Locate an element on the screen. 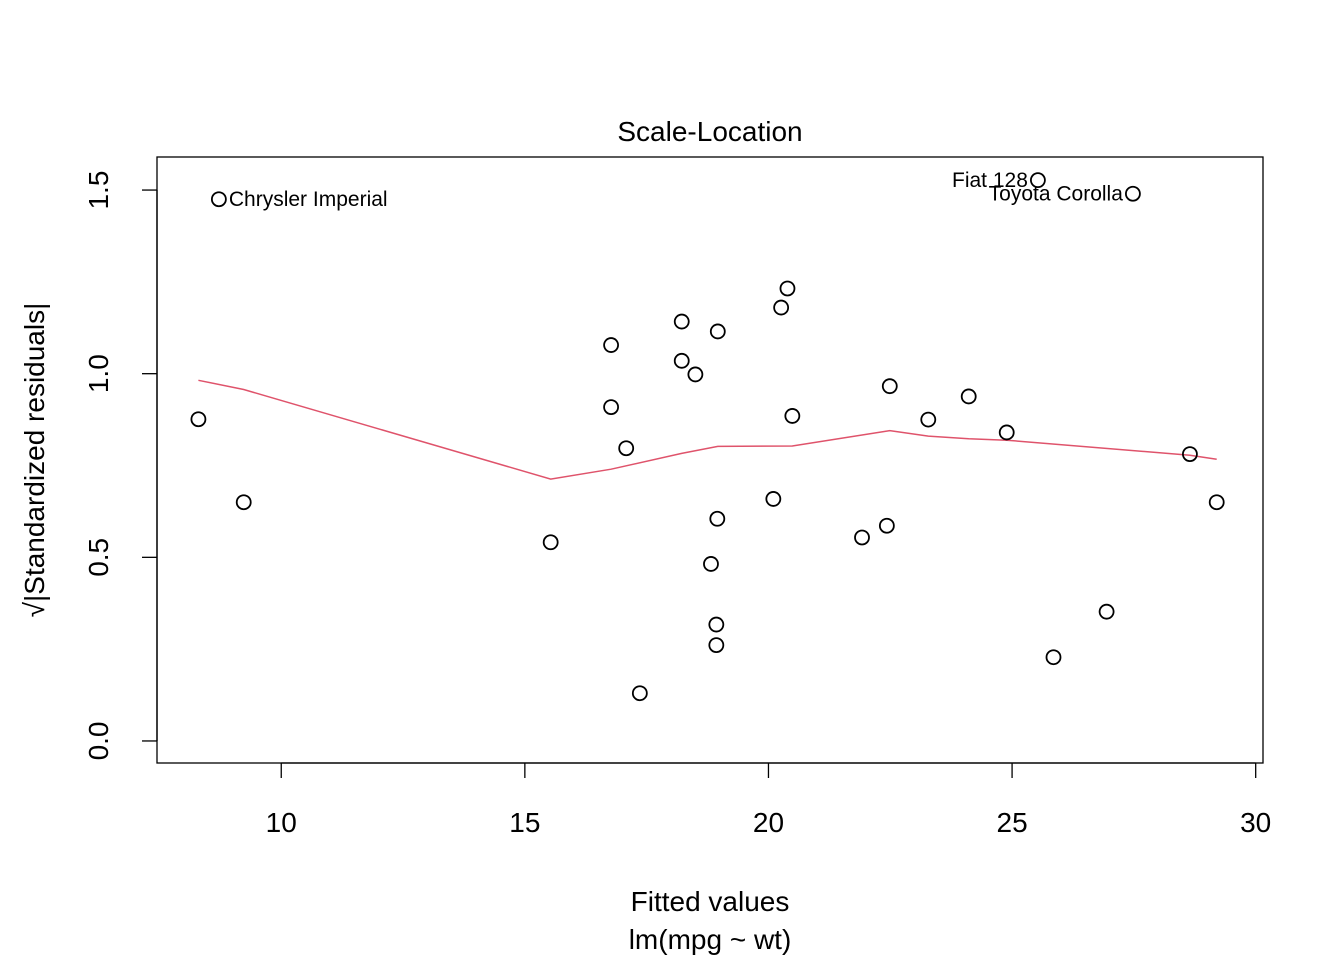 Image resolution: width=1344 pixels, height=960 pixels. smoother-layer is located at coordinates (707, 429).